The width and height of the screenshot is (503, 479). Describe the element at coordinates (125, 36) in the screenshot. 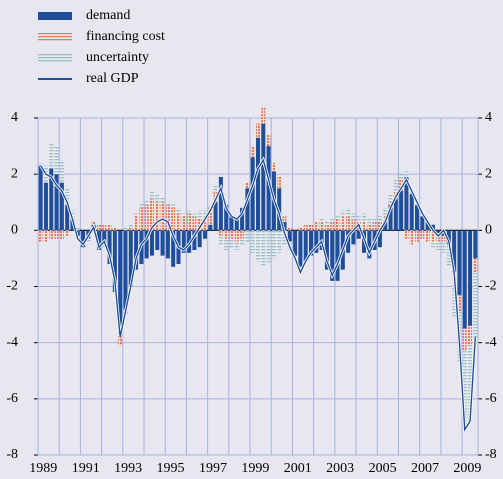

I see `legend-label: financing cost` at that location.